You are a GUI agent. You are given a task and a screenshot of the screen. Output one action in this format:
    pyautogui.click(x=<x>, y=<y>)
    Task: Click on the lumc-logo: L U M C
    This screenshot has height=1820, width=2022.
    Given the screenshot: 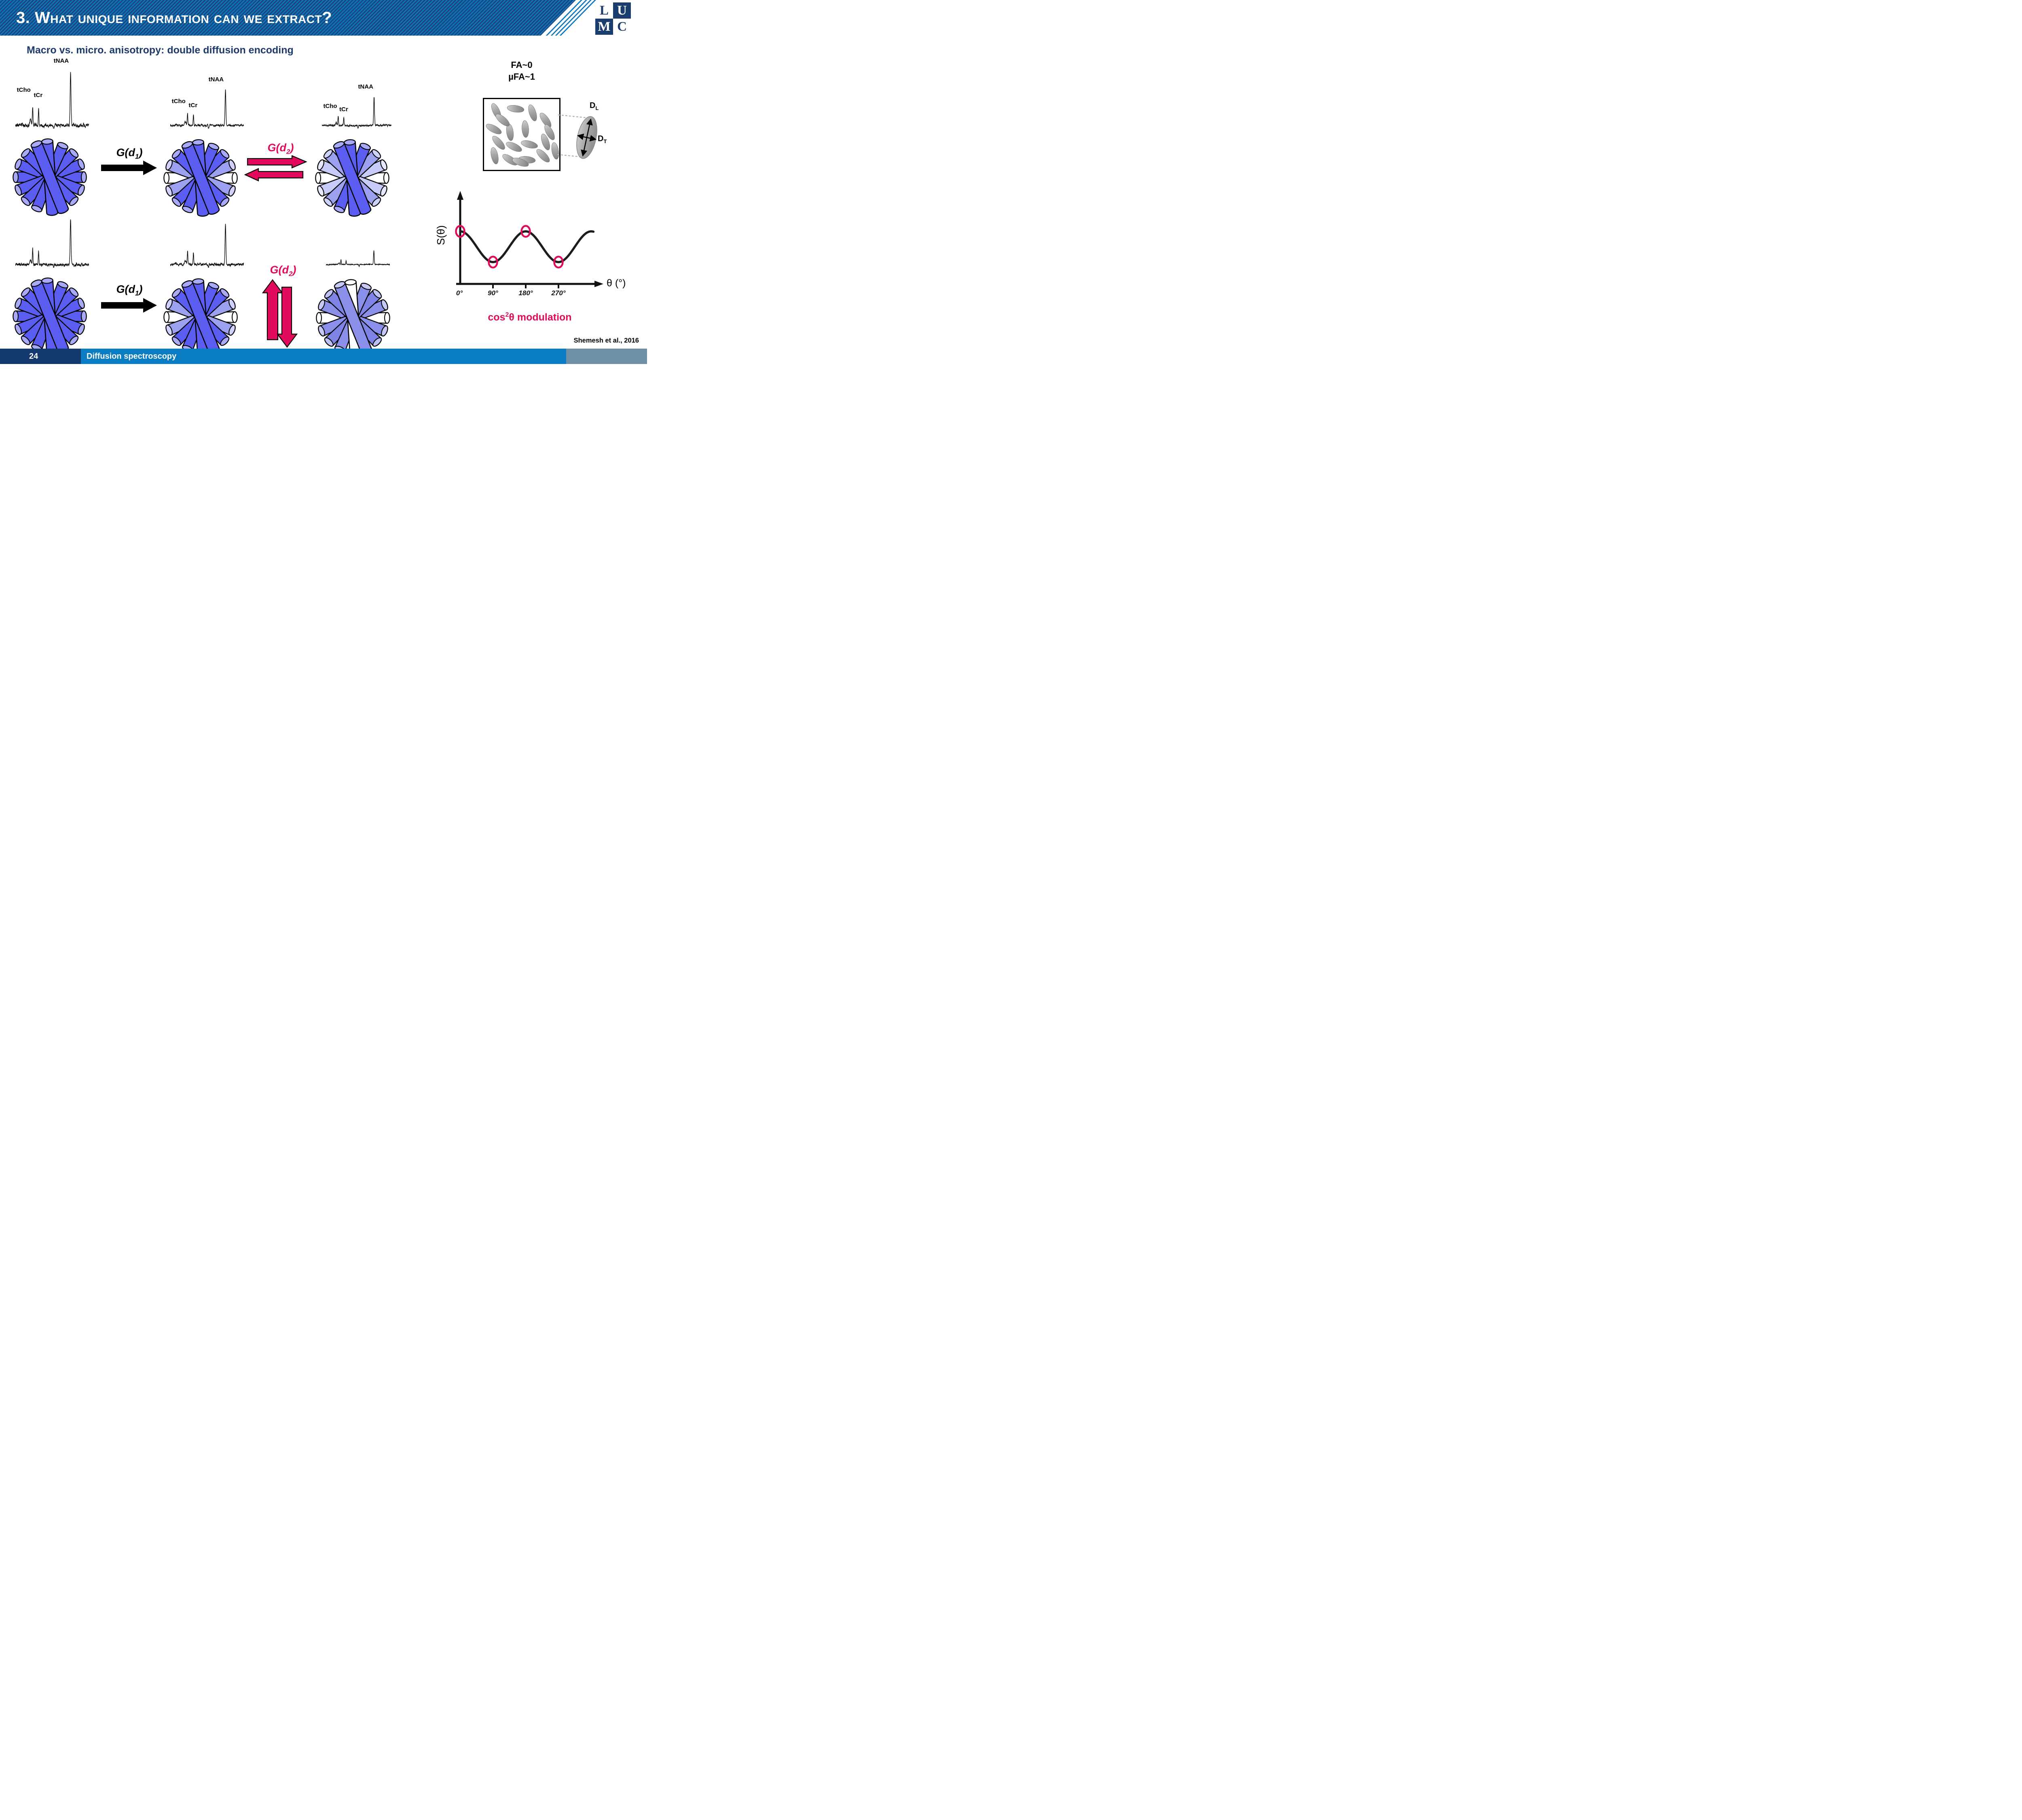 What is the action you would take?
    pyautogui.click(x=613, y=18)
    